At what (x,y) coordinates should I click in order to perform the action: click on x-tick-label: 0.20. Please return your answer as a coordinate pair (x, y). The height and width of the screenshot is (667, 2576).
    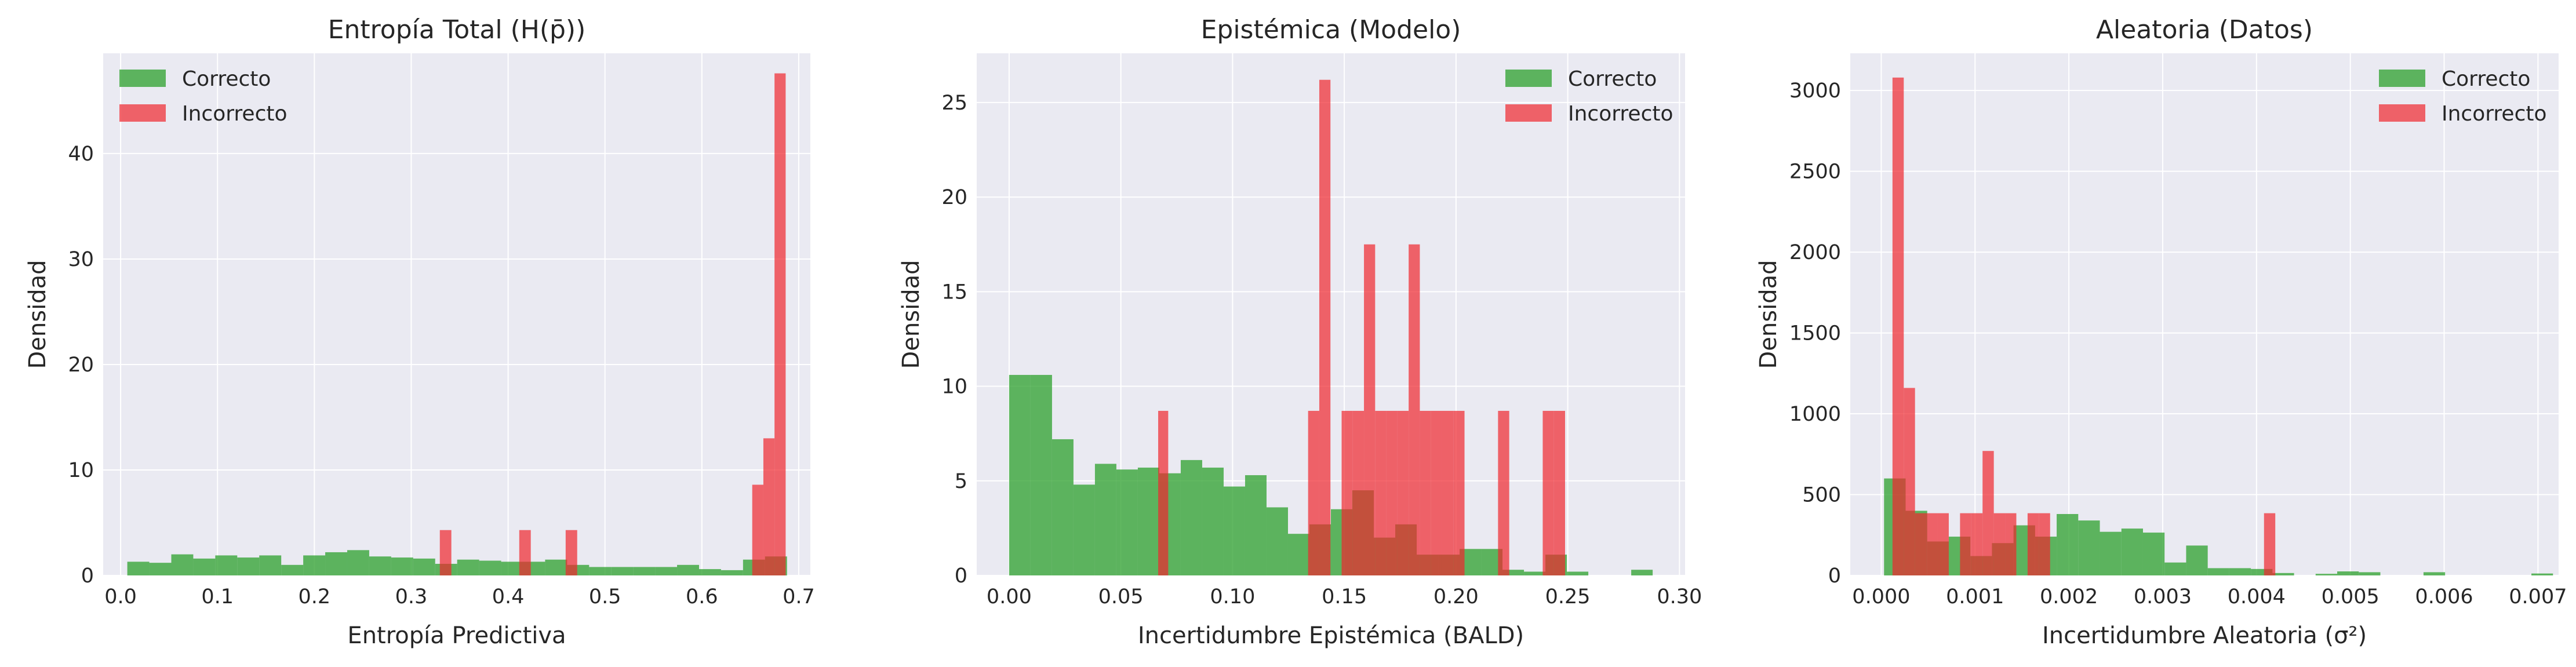
    Looking at the image, I should click on (1456, 597).